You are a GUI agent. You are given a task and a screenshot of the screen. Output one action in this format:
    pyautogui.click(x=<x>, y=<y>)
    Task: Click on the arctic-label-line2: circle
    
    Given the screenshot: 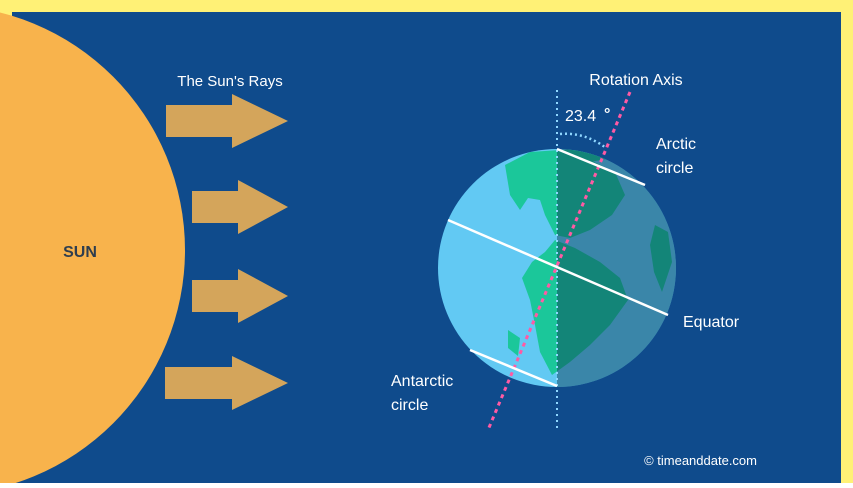 What is the action you would take?
    pyautogui.click(x=674, y=168)
    